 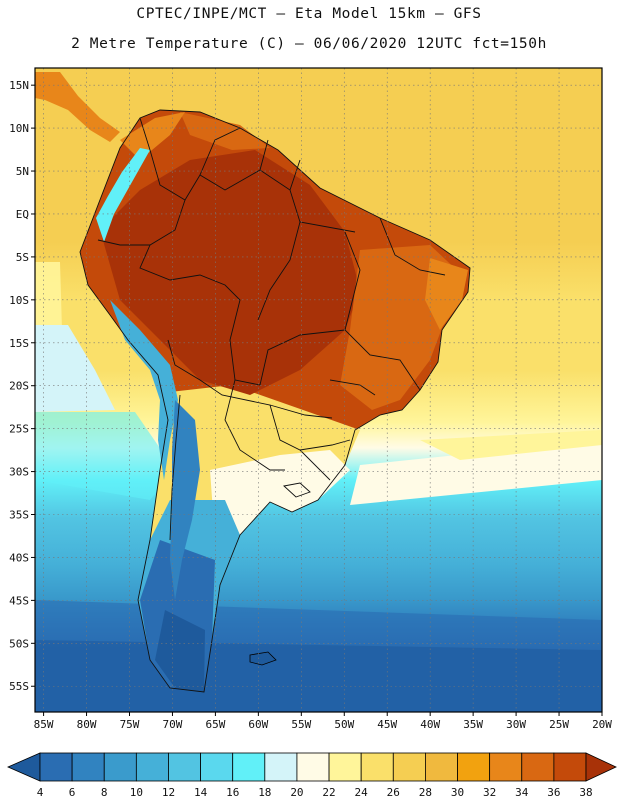 What do you see at coordinates (473, 724) in the screenshot?
I see `x-tick-label: 35W` at bounding box center [473, 724].